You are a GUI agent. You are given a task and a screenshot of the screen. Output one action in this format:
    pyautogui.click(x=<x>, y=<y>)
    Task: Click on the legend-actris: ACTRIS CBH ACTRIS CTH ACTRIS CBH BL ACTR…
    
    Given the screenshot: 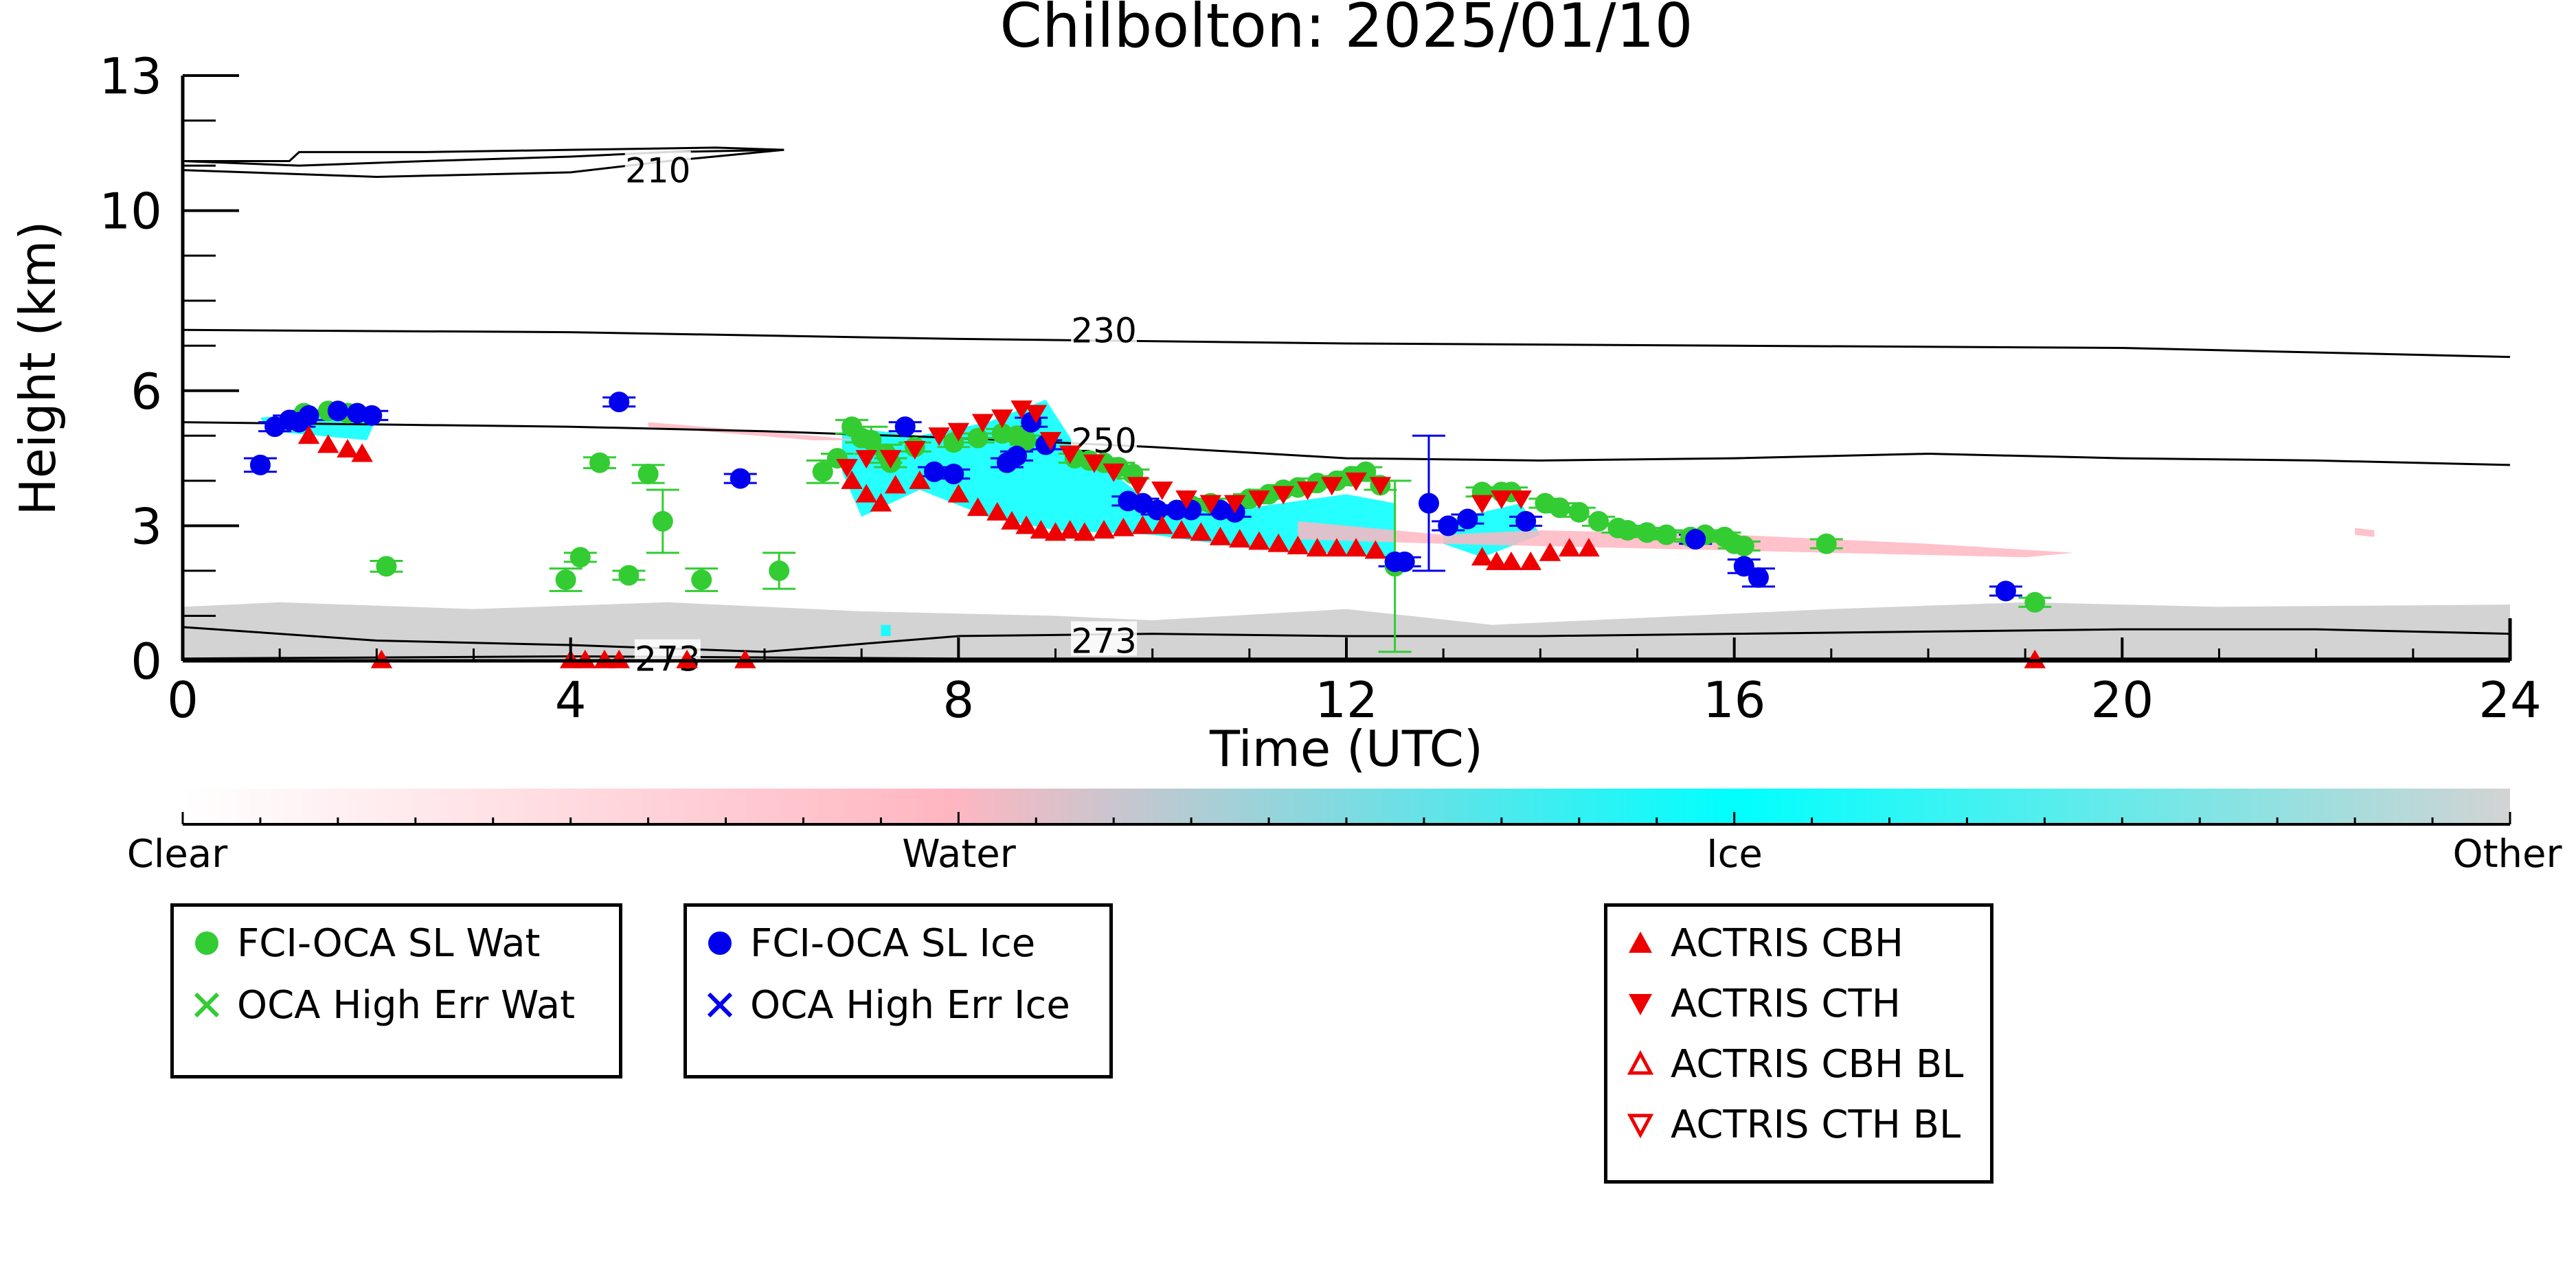 What is the action you would take?
    pyautogui.click(x=1798, y=1043)
    